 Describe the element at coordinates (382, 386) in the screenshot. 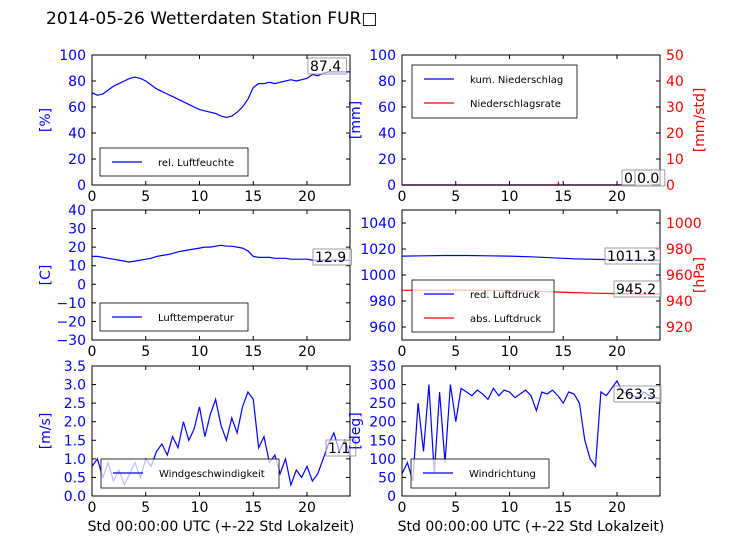

I see `wind-direction-y-tick-label: 300` at that location.